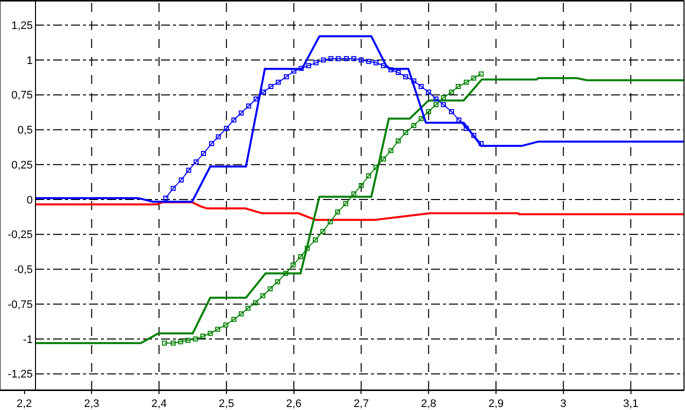  What do you see at coordinates (92, 404) in the screenshot?
I see `x-tick-label: 2,3` at bounding box center [92, 404].